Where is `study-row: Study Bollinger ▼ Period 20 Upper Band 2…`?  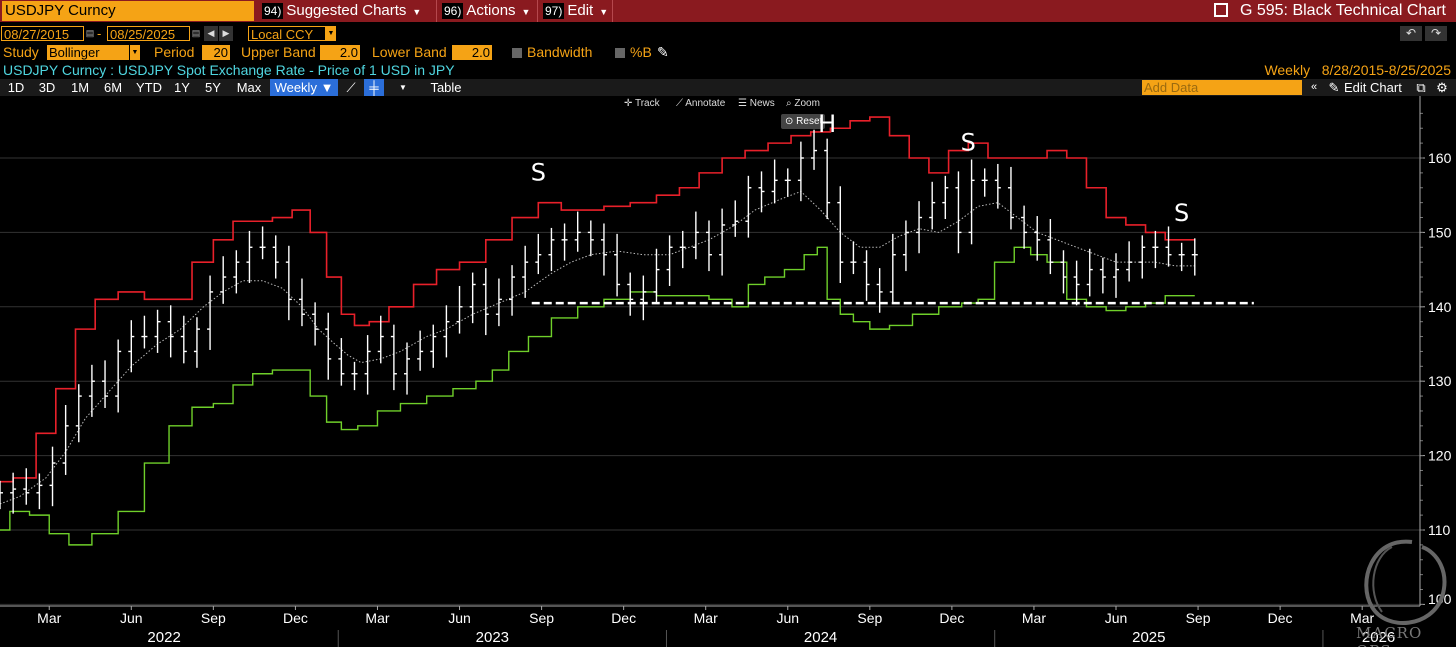
study-row: Study Bollinger ▼ Period 20 Upper Band 2… is located at coordinates (728, 52).